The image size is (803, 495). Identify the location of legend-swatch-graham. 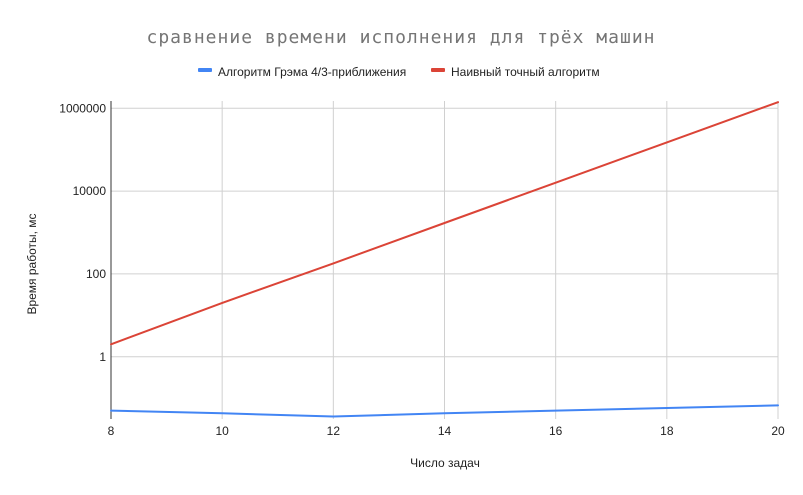
(205, 70).